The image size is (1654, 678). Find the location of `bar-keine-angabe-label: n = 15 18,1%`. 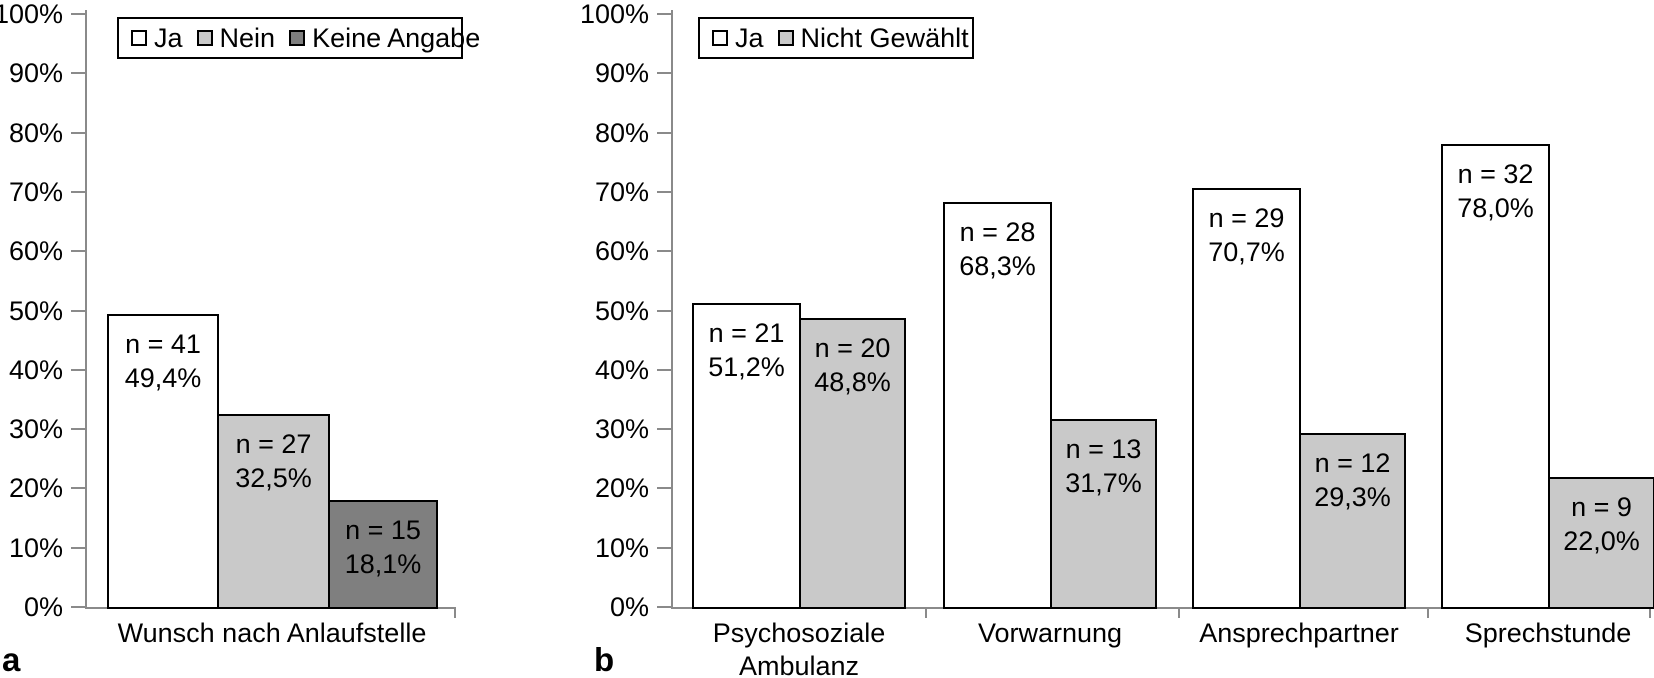

bar-keine-angabe-label: n = 15 18,1% is located at coordinates (383, 547).